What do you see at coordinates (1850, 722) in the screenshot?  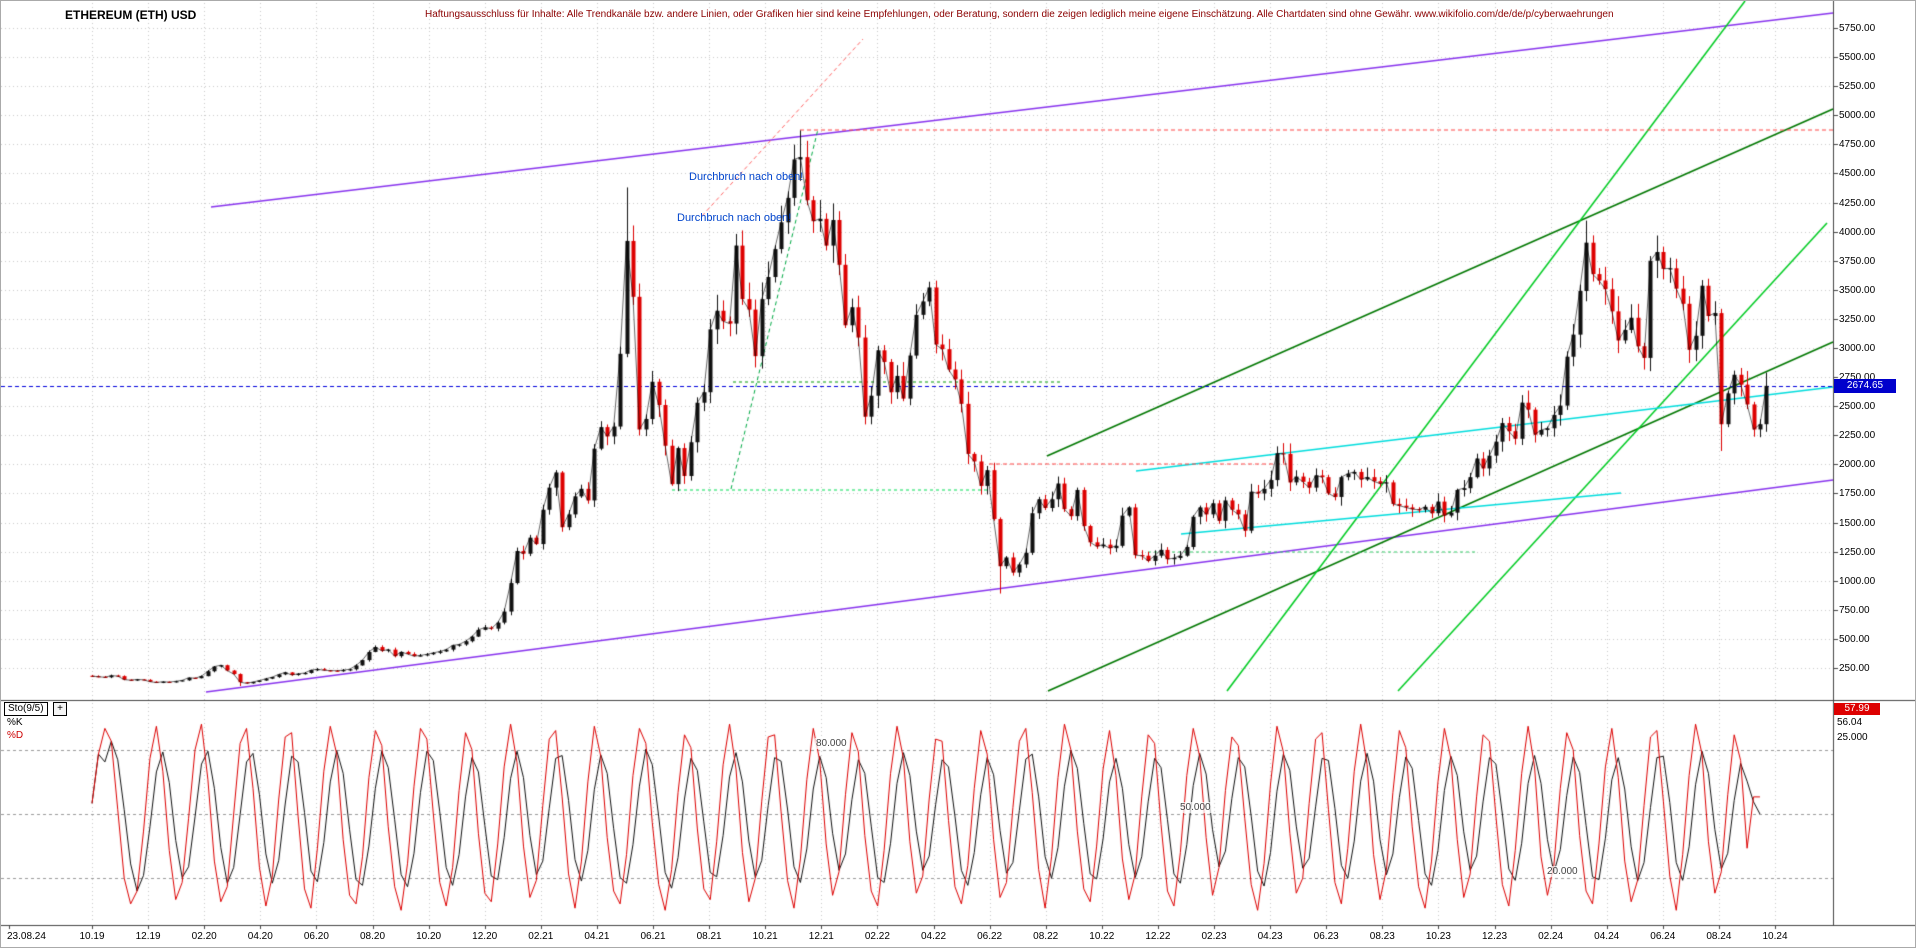 I see `stochastic-d-value: 56.04` at bounding box center [1850, 722].